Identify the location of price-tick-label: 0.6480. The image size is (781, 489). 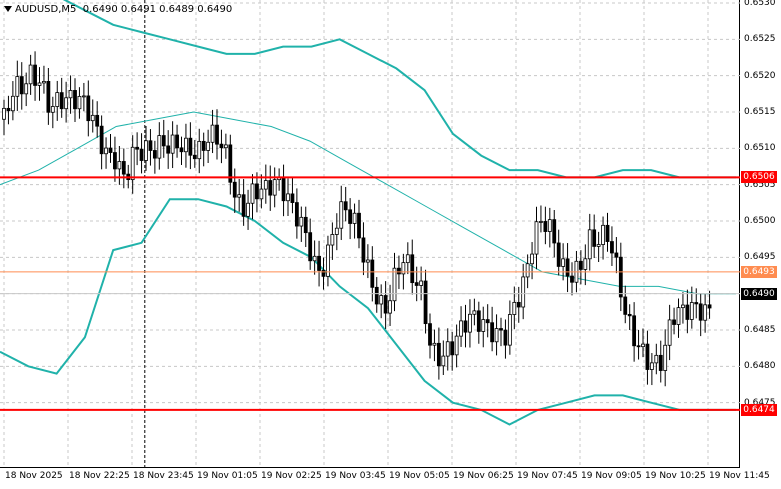
(760, 366).